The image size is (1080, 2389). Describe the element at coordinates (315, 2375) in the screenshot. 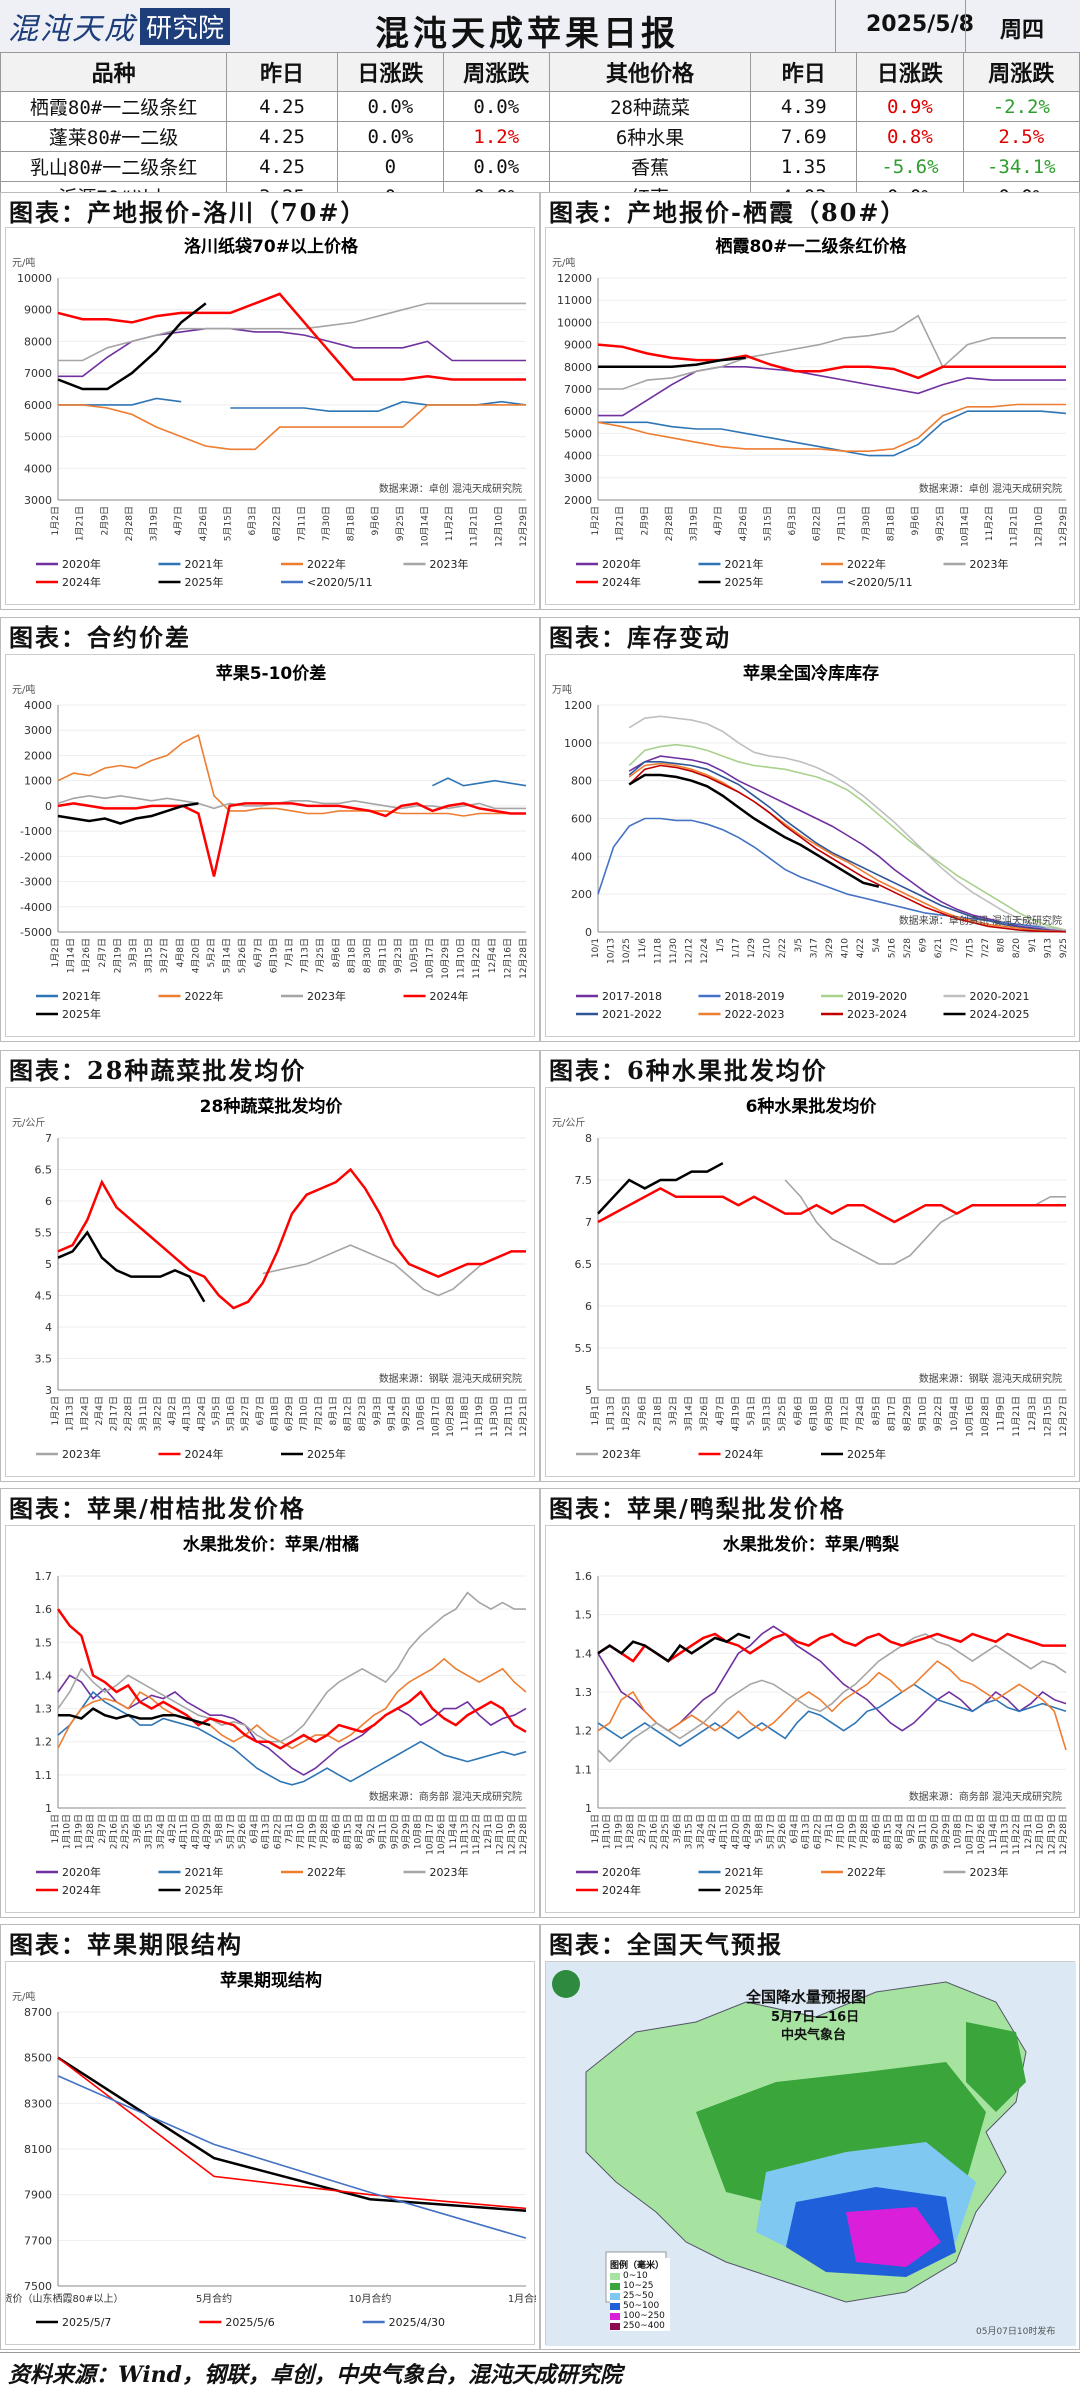

I see `footer-text: 资料来源：Wind，钢联，卓创，中央气象台，混沌天成研究院` at that location.